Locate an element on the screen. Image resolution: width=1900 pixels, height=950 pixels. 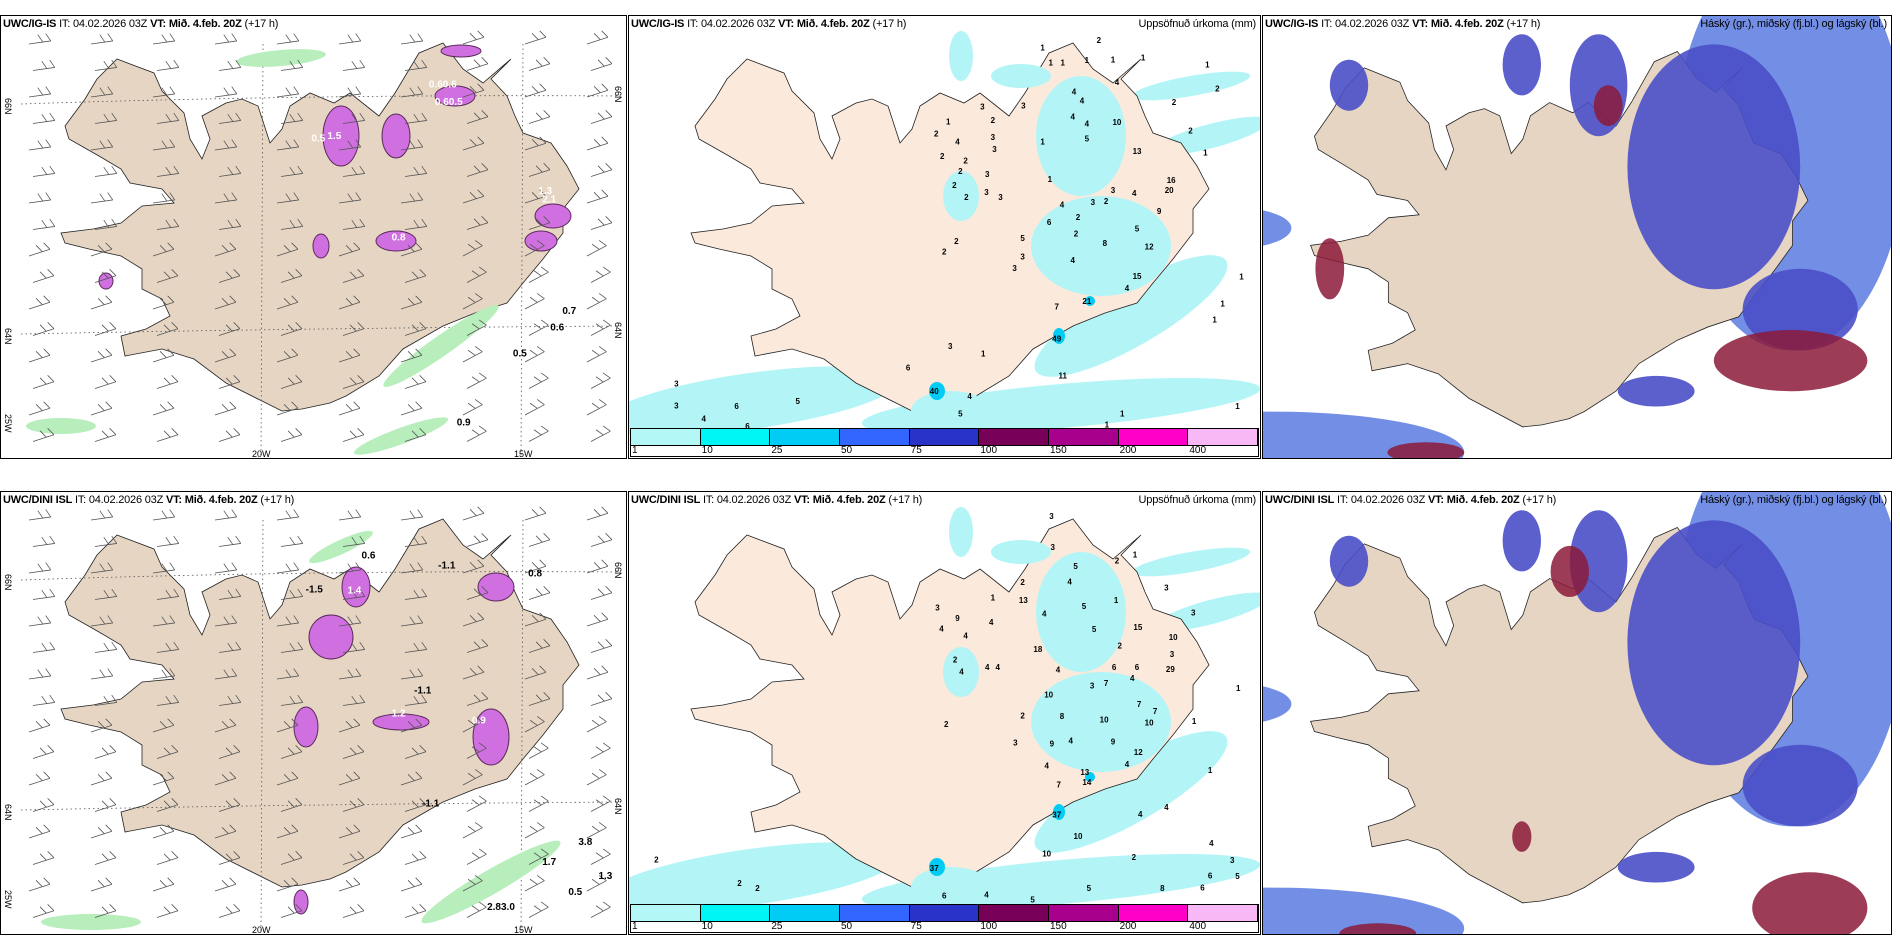
value-label: 7 is located at coordinates (1106, 683).